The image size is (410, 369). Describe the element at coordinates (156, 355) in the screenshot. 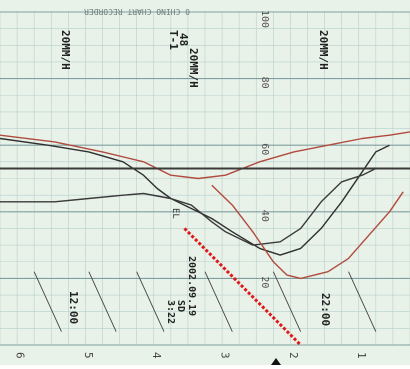

I see `x-tick-label: 4` at that location.